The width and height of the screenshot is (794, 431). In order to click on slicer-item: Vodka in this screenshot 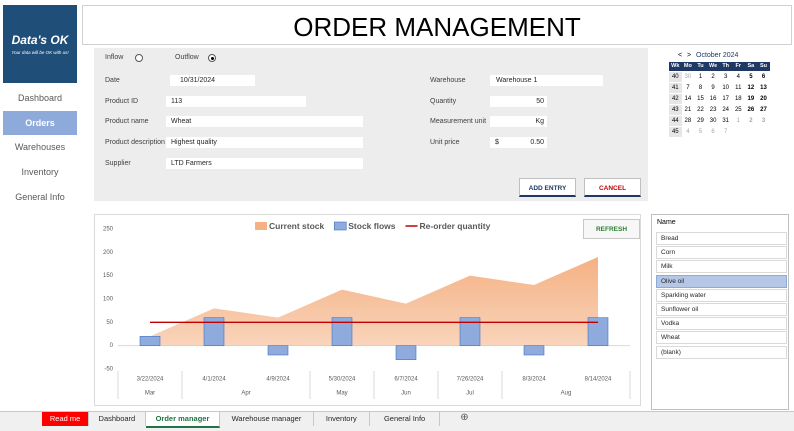, I will do `click(721, 324)`.